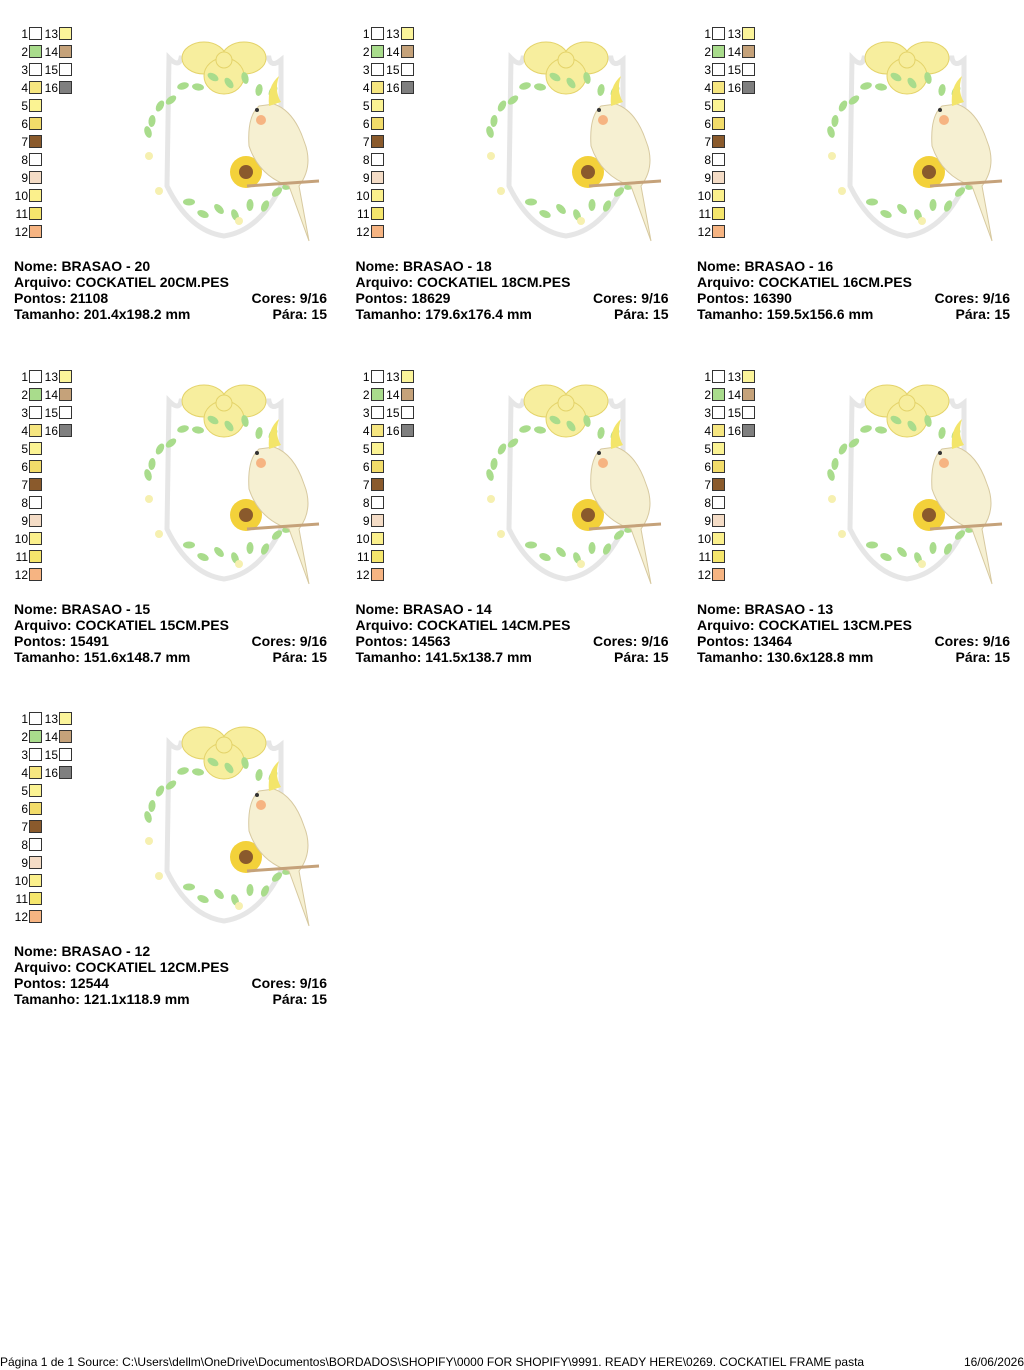 The image size is (1024, 1370). I want to click on info-line: Arquivo: COCKATIEL 20CM.PES, so click(121, 282).